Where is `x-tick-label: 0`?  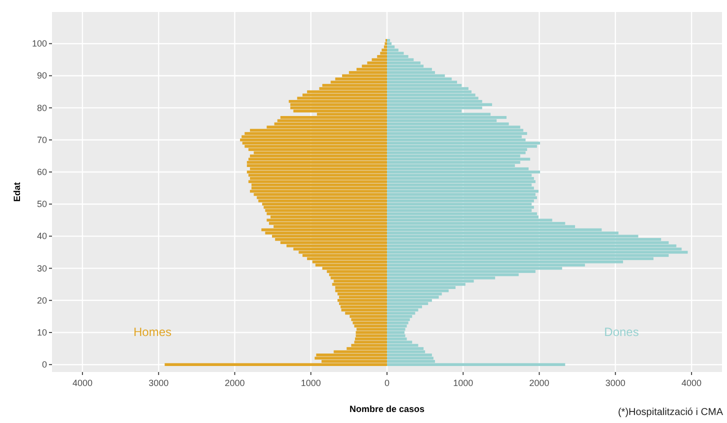
x-tick-label: 0 is located at coordinates (387, 383).